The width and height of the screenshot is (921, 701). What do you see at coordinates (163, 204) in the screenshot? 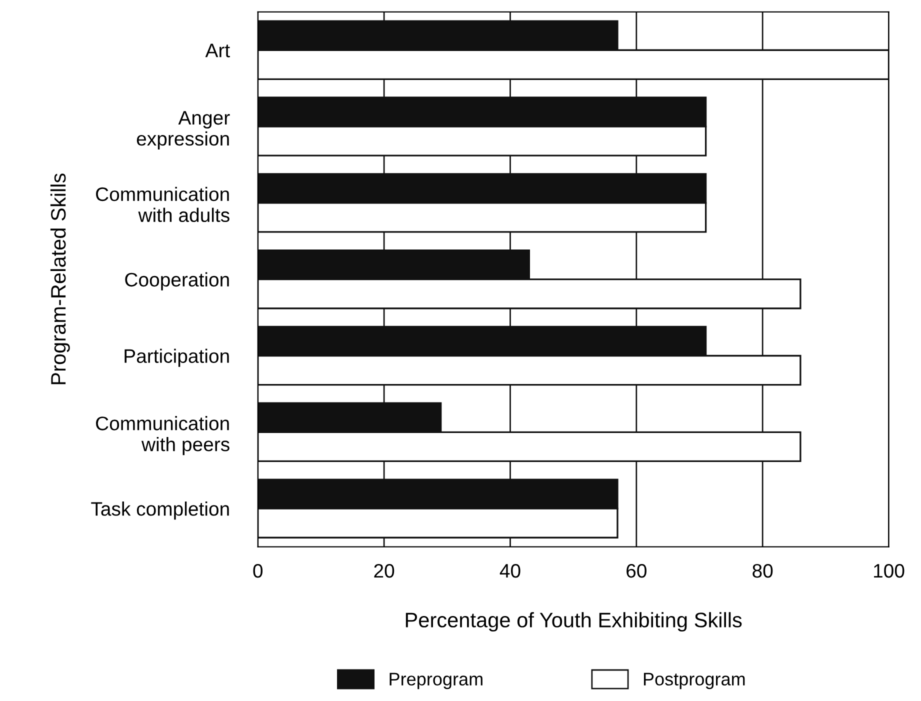
I see `y-tick-label: Communication with adults` at bounding box center [163, 204].